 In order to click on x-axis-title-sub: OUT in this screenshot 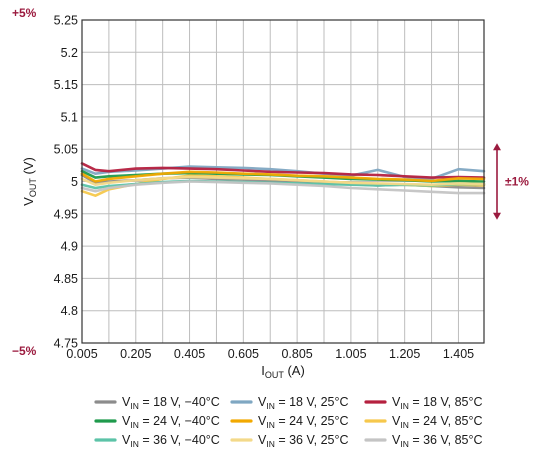, I will do `click(275, 375)`.